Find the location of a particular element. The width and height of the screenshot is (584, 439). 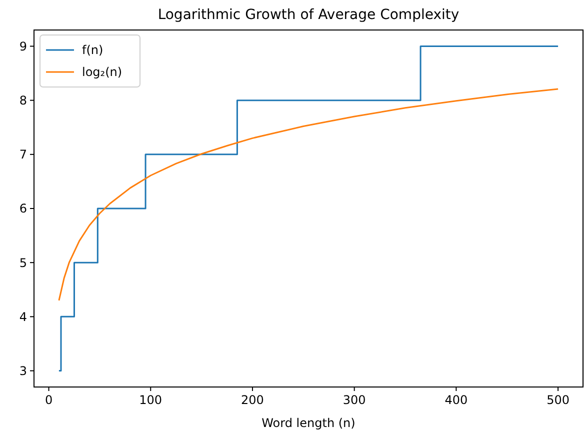

x-axis-title: Word length (n) is located at coordinates (309, 423).